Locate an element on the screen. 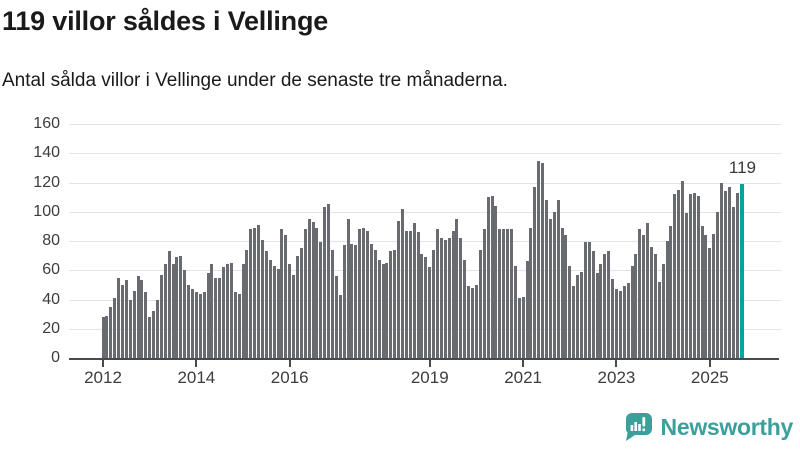  newsworthy-logo-icon is located at coordinates (638, 426).